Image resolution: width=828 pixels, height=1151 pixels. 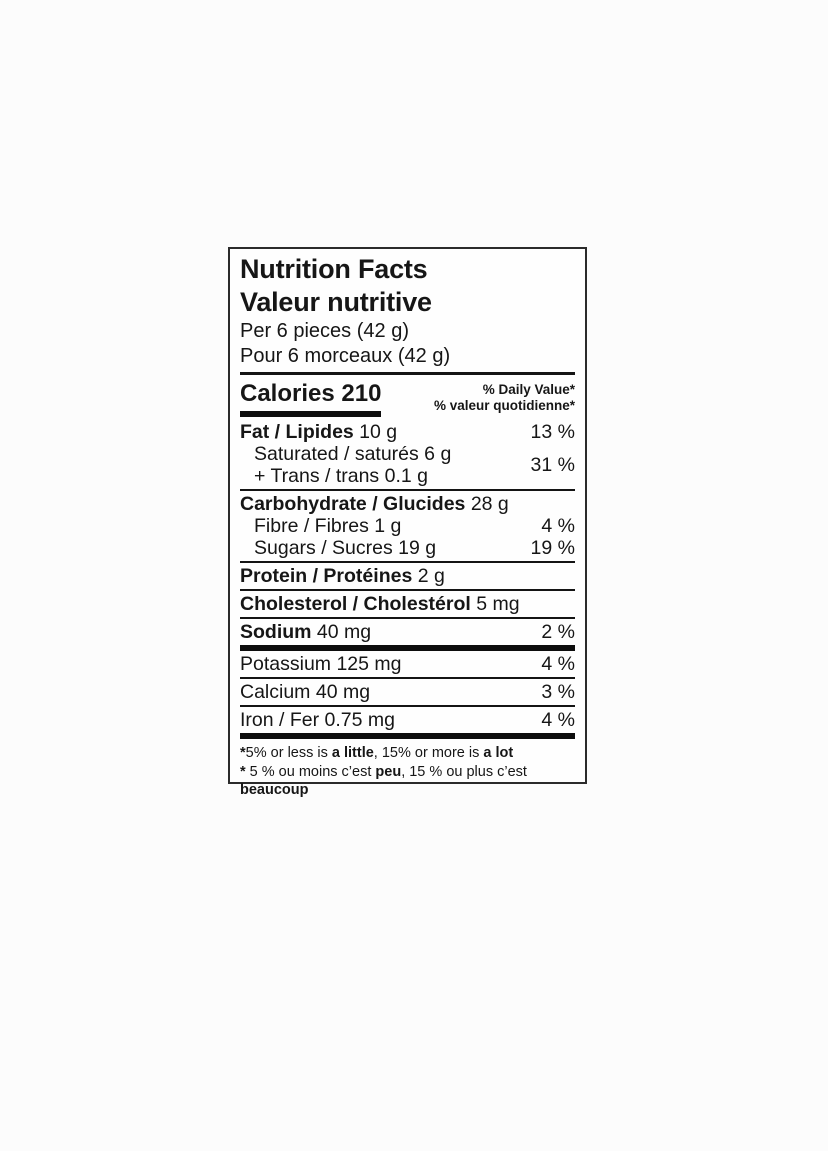 I want to click on nutrient-dv: 13 %, so click(x=552, y=432).